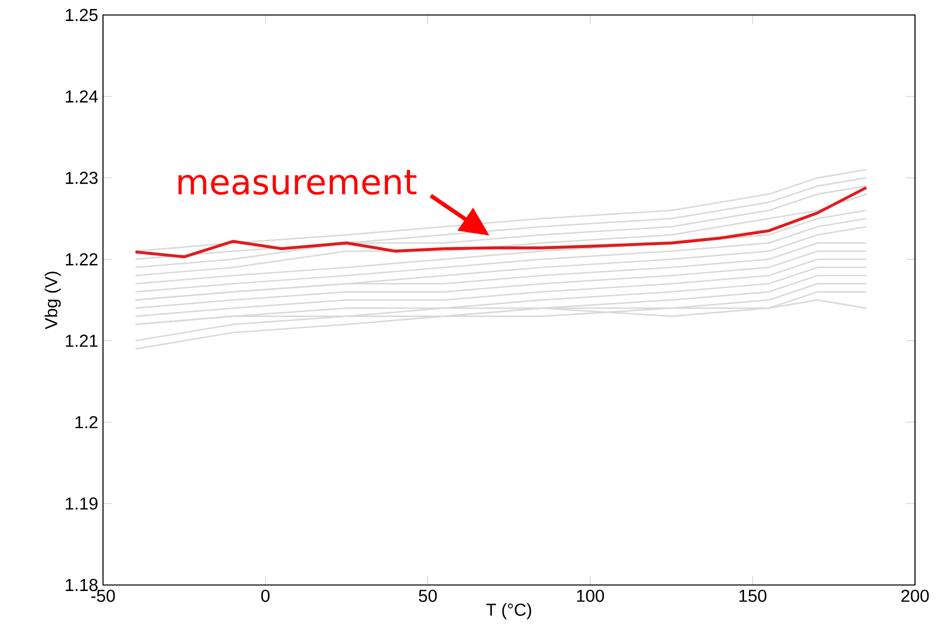 The image size is (950, 642). What do you see at coordinates (509, 611) in the screenshot?
I see `x-axis-title: T (°C)` at bounding box center [509, 611].